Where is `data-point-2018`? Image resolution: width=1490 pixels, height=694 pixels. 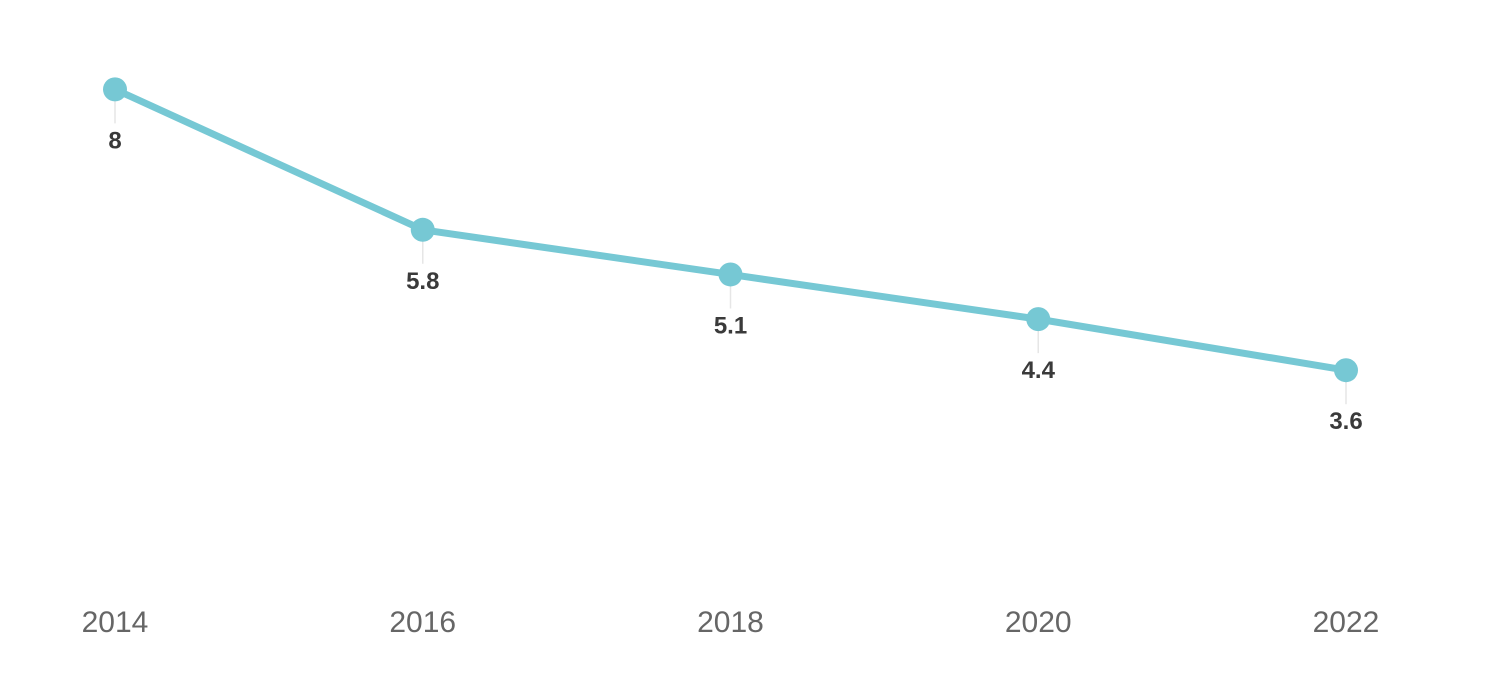
data-point-2018 is located at coordinates (730, 274).